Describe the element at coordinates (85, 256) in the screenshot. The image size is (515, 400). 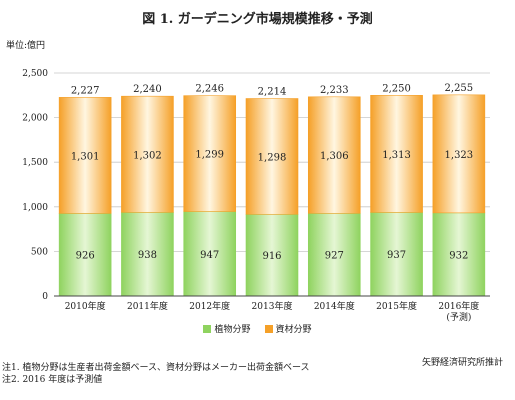
I see `data-label-plants: 926` at that location.